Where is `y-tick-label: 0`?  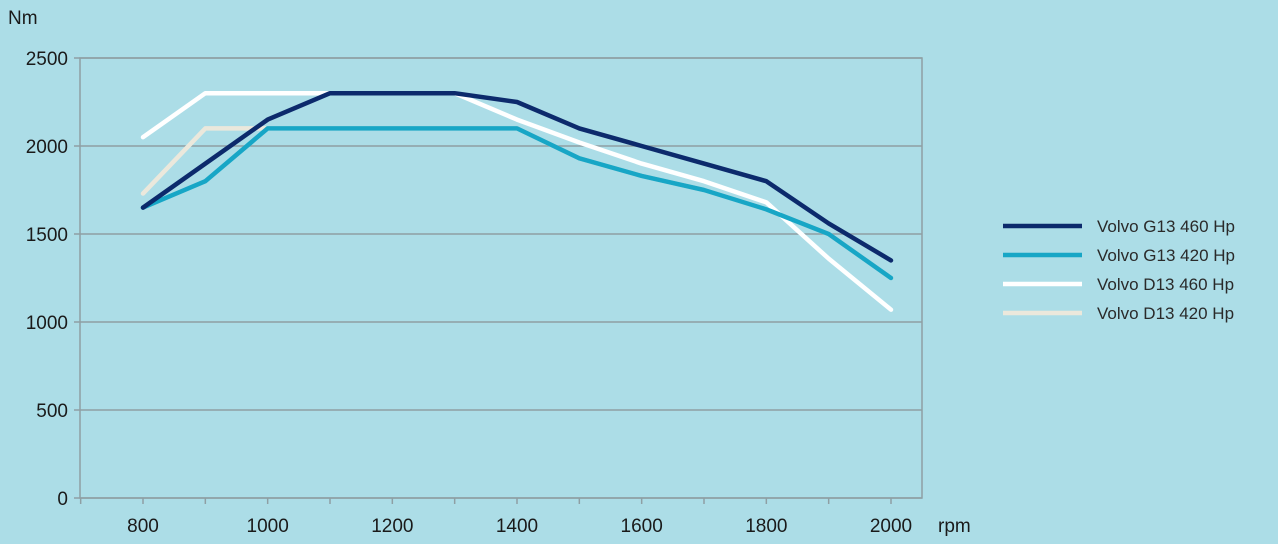 y-tick-label: 0 is located at coordinates (62, 499).